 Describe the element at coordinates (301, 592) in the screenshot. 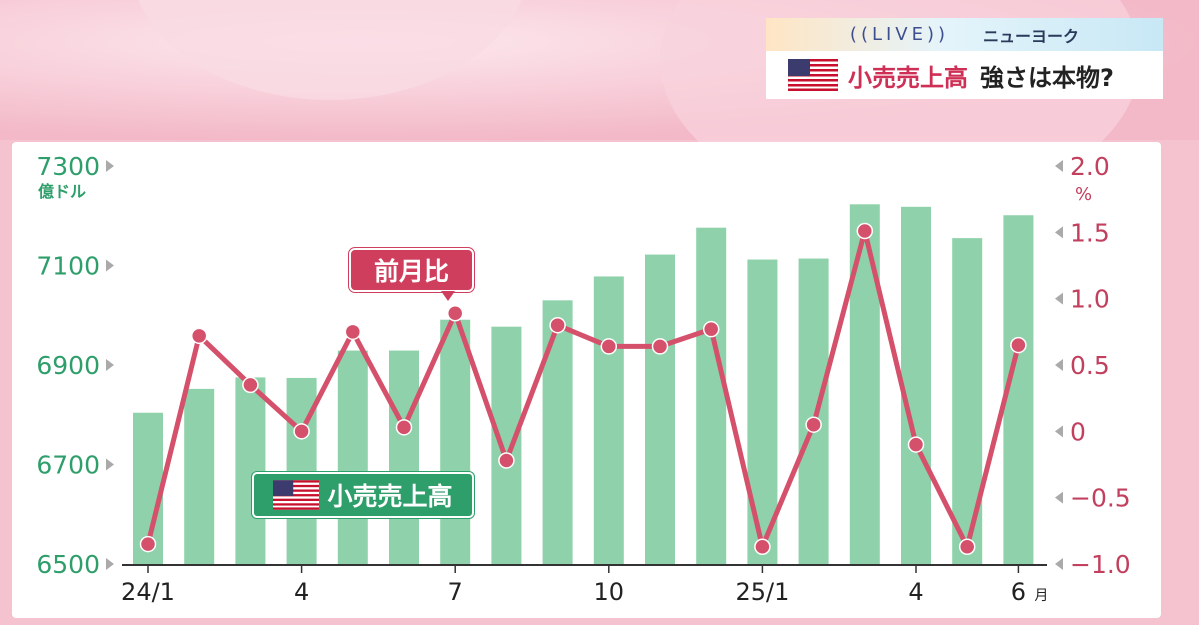

I see `x-tick-label-3: 4` at that location.